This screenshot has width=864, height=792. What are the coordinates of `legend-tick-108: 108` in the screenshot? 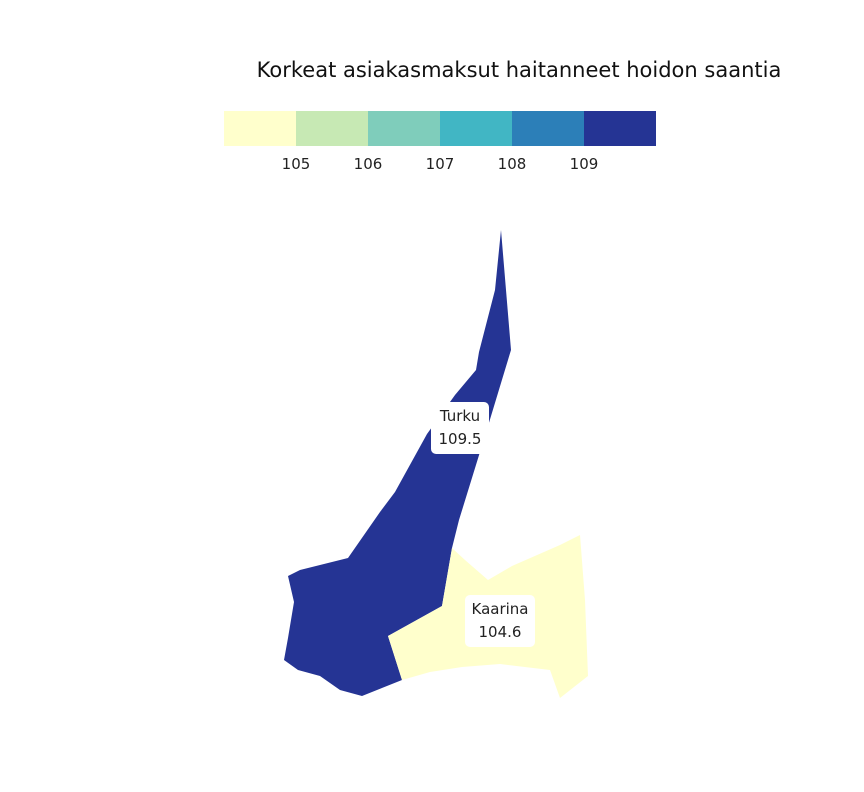 It's located at (512, 164).